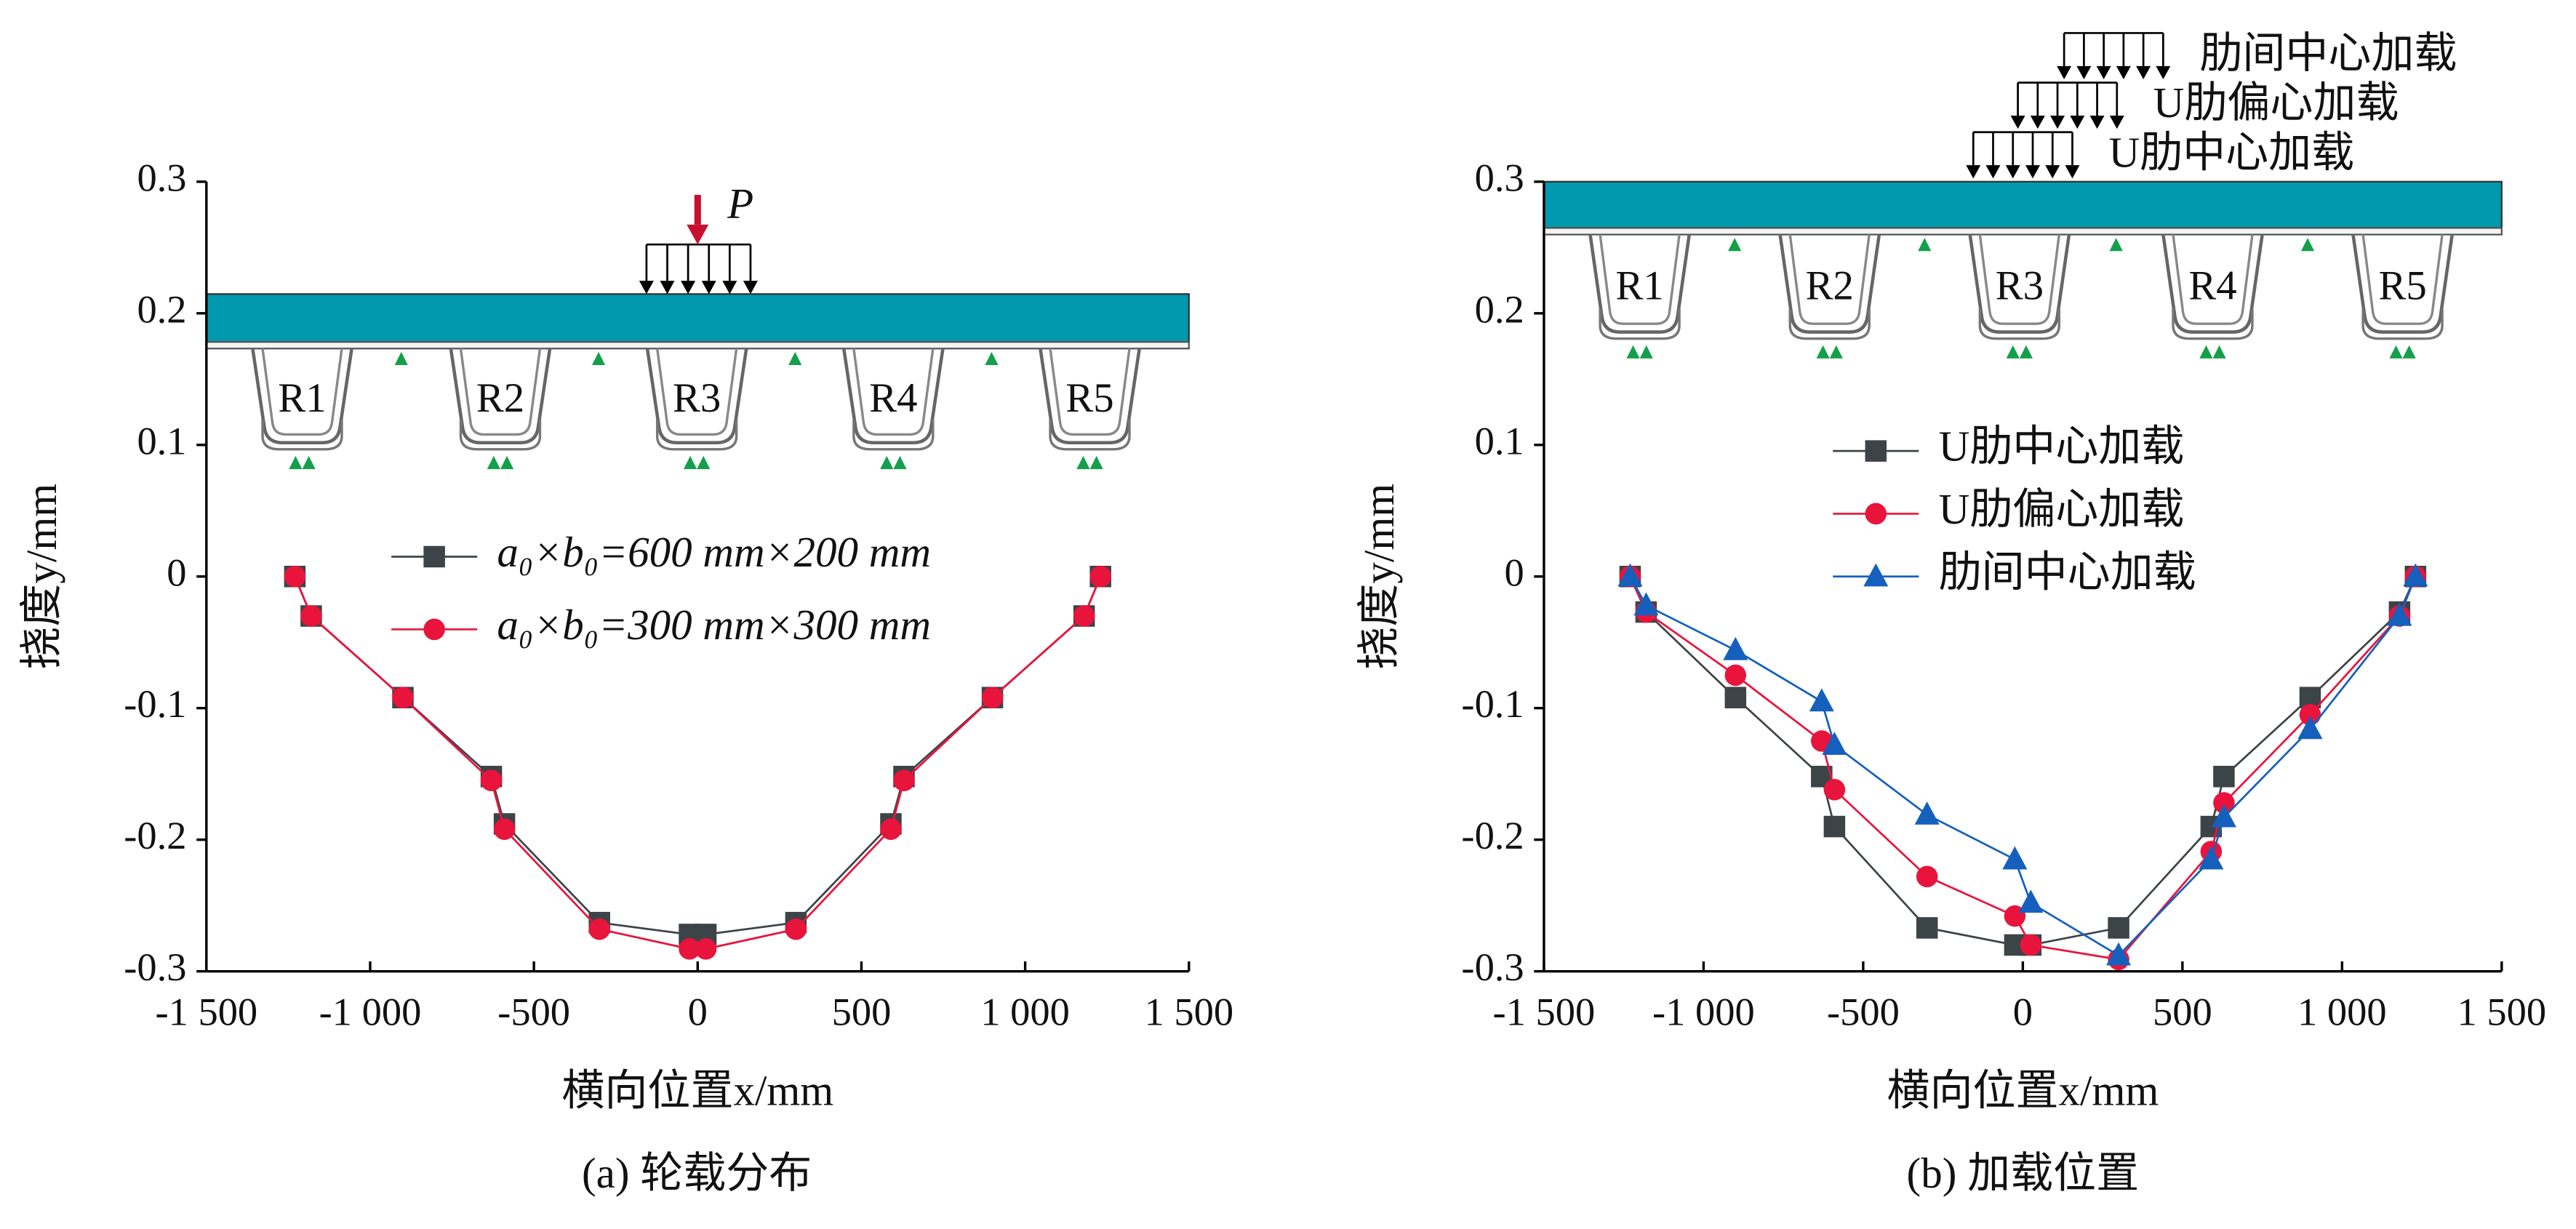 This screenshot has height=1229, width=2576. Describe the element at coordinates (155, 967) in the screenshot. I see `y-tick-label: -0.3` at that location.